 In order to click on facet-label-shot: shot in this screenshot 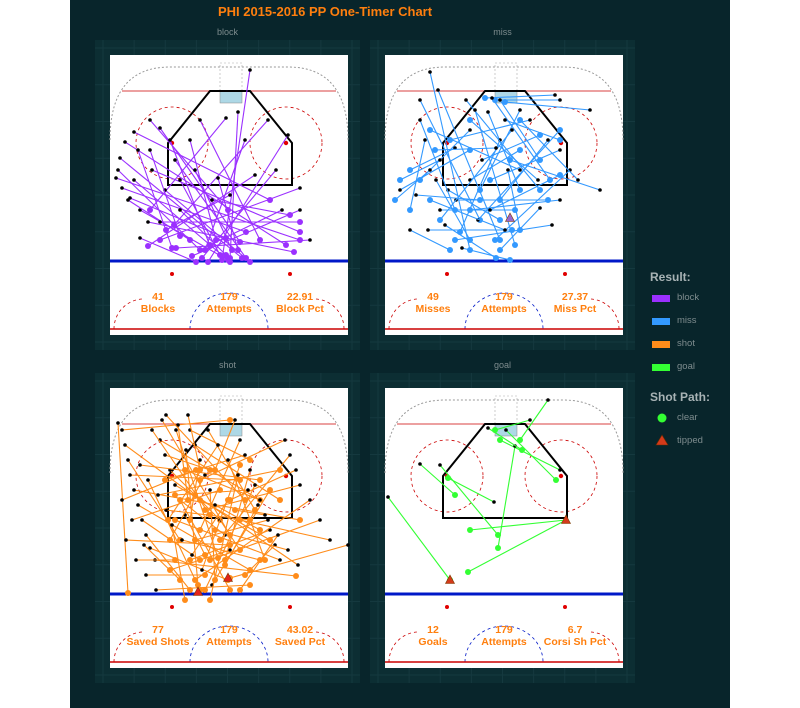, I will do `click(227, 365)`.